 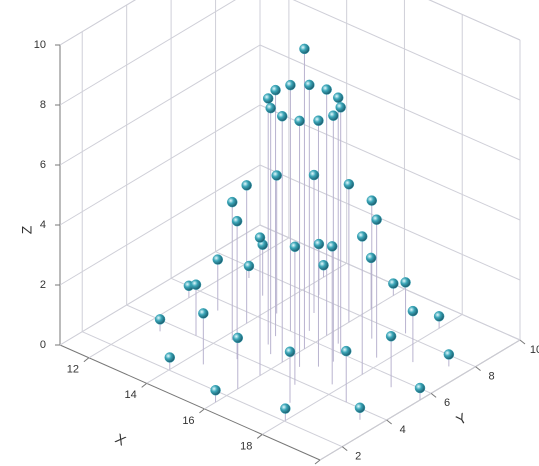 I want to click on y-tick-label: 10, so click(x=534, y=350).